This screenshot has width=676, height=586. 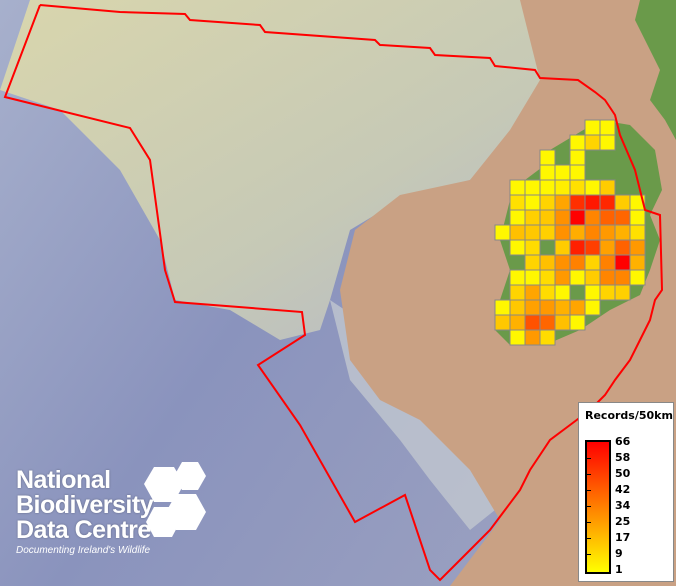 I want to click on legend-color-ramp, so click(x=598, y=507).